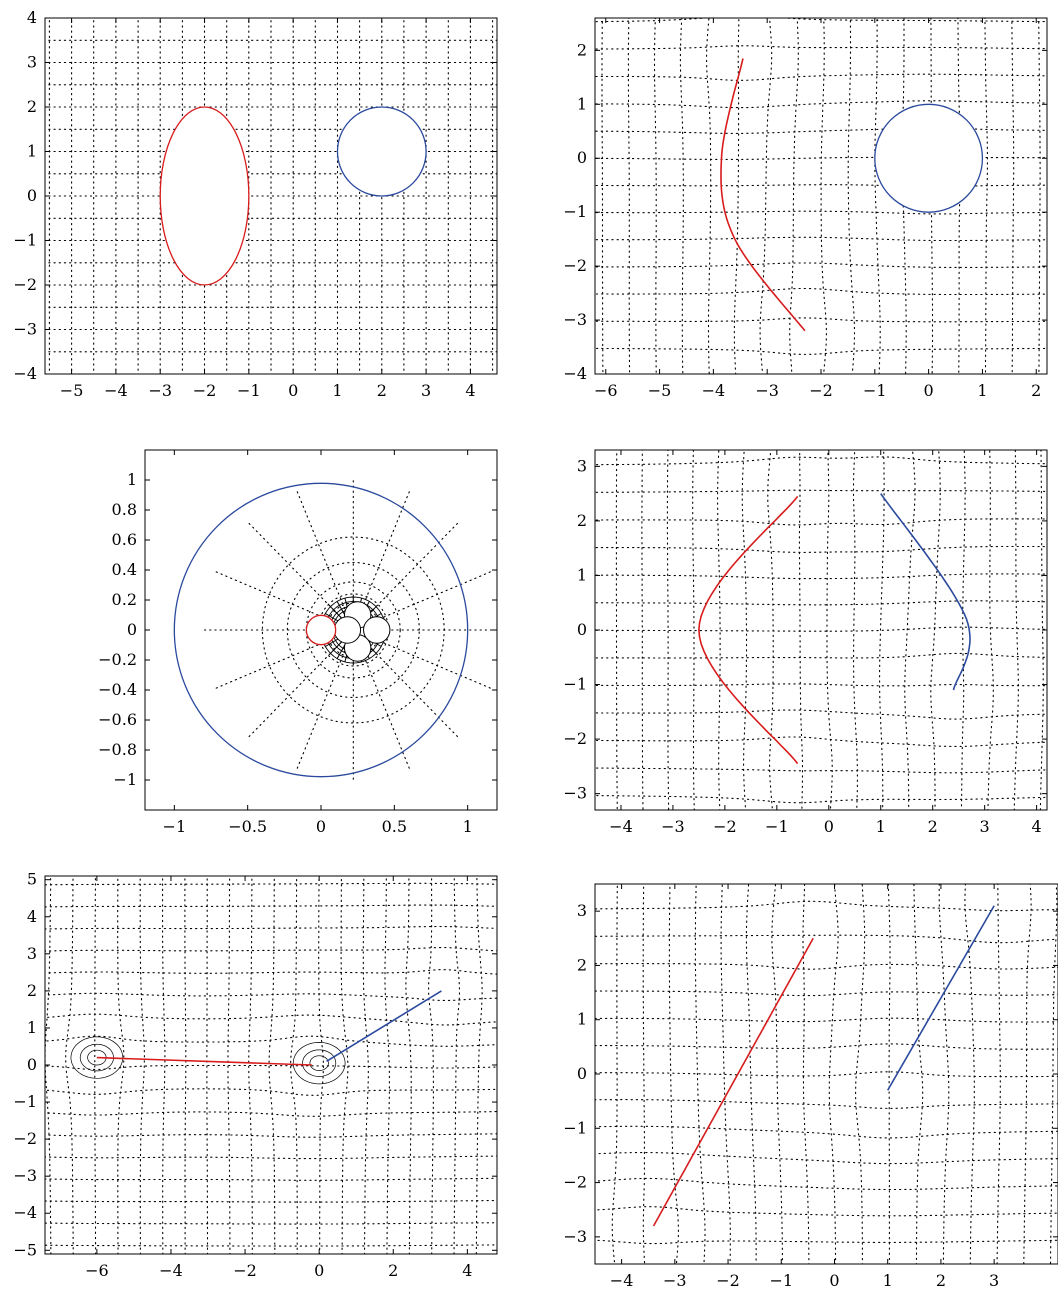  Describe the element at coordinates (204, 196) in the screenshot. I see `boundary-ellipse` at that location.